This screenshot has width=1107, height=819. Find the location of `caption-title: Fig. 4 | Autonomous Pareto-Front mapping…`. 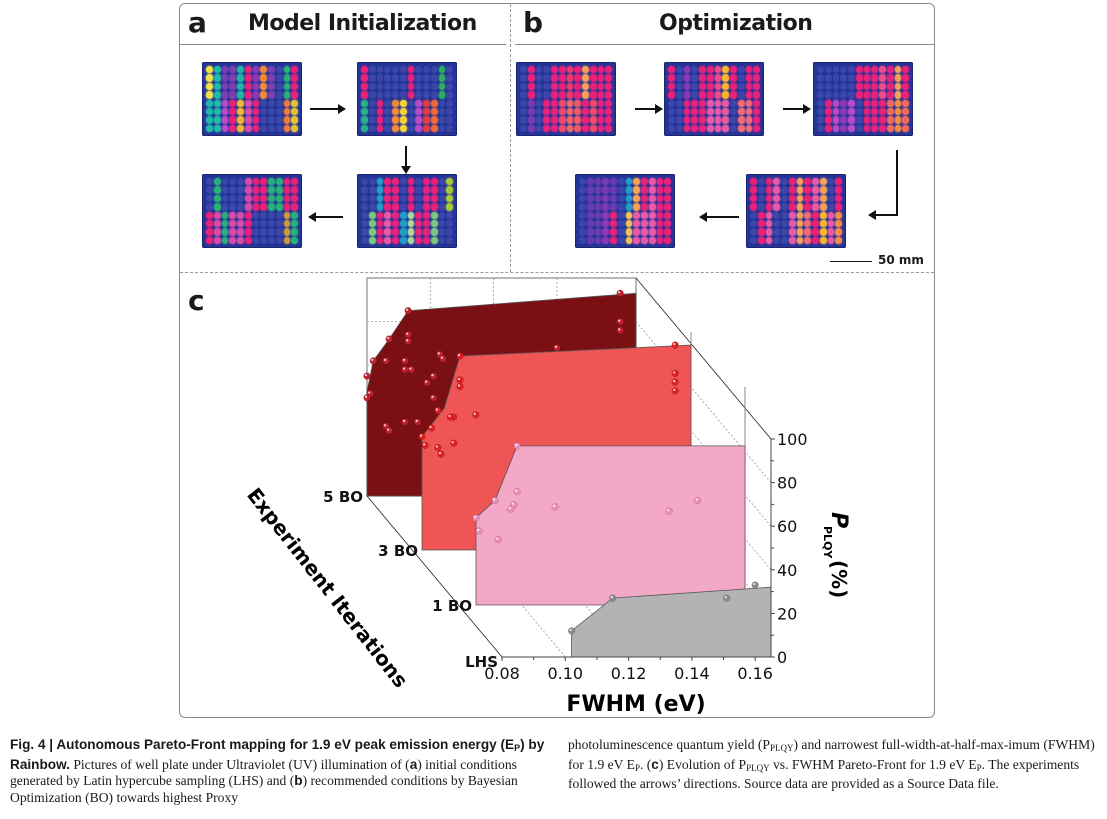

caption-title: Fig. 4 | Autonomous Pareto-Front mapping… is located at coordinates (277, 754).